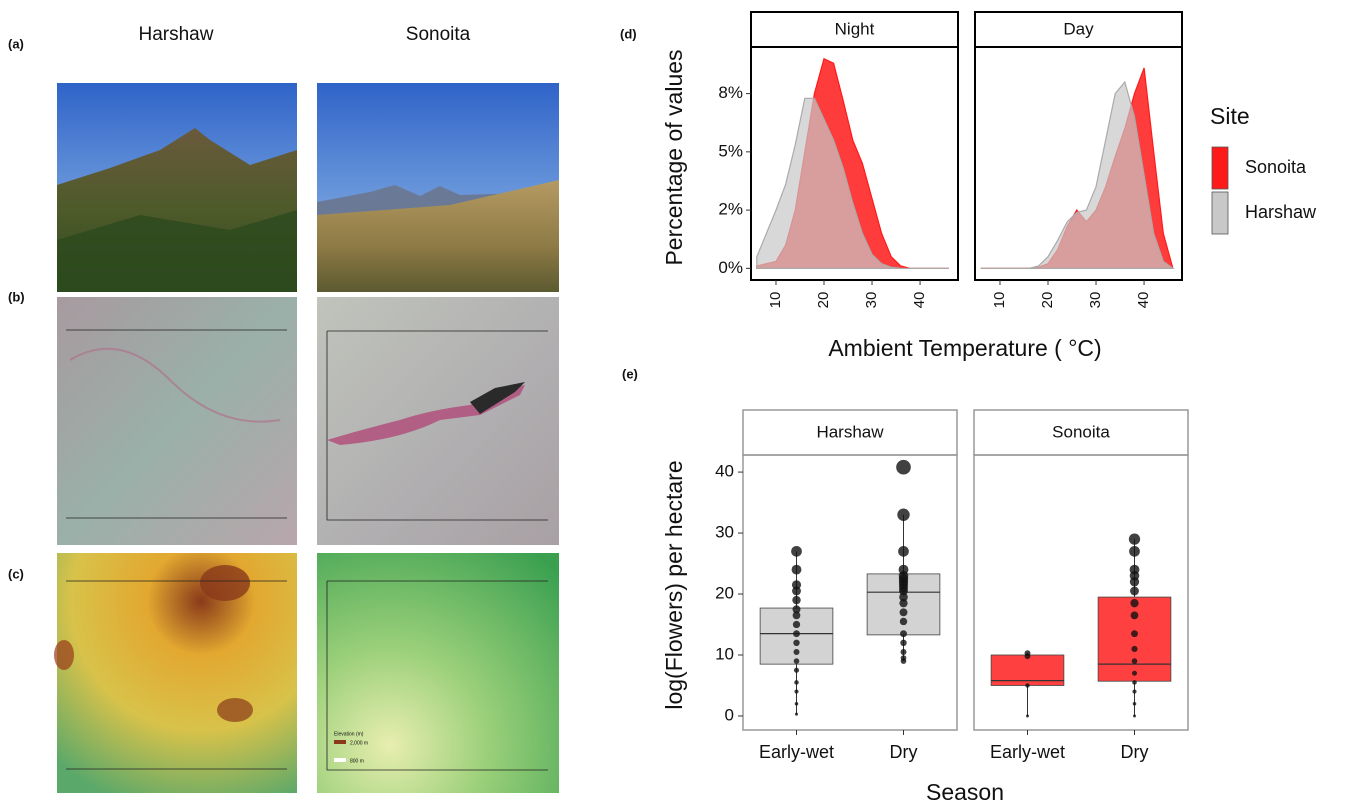  I want to click on panel-label: (c), so click(16, 573).